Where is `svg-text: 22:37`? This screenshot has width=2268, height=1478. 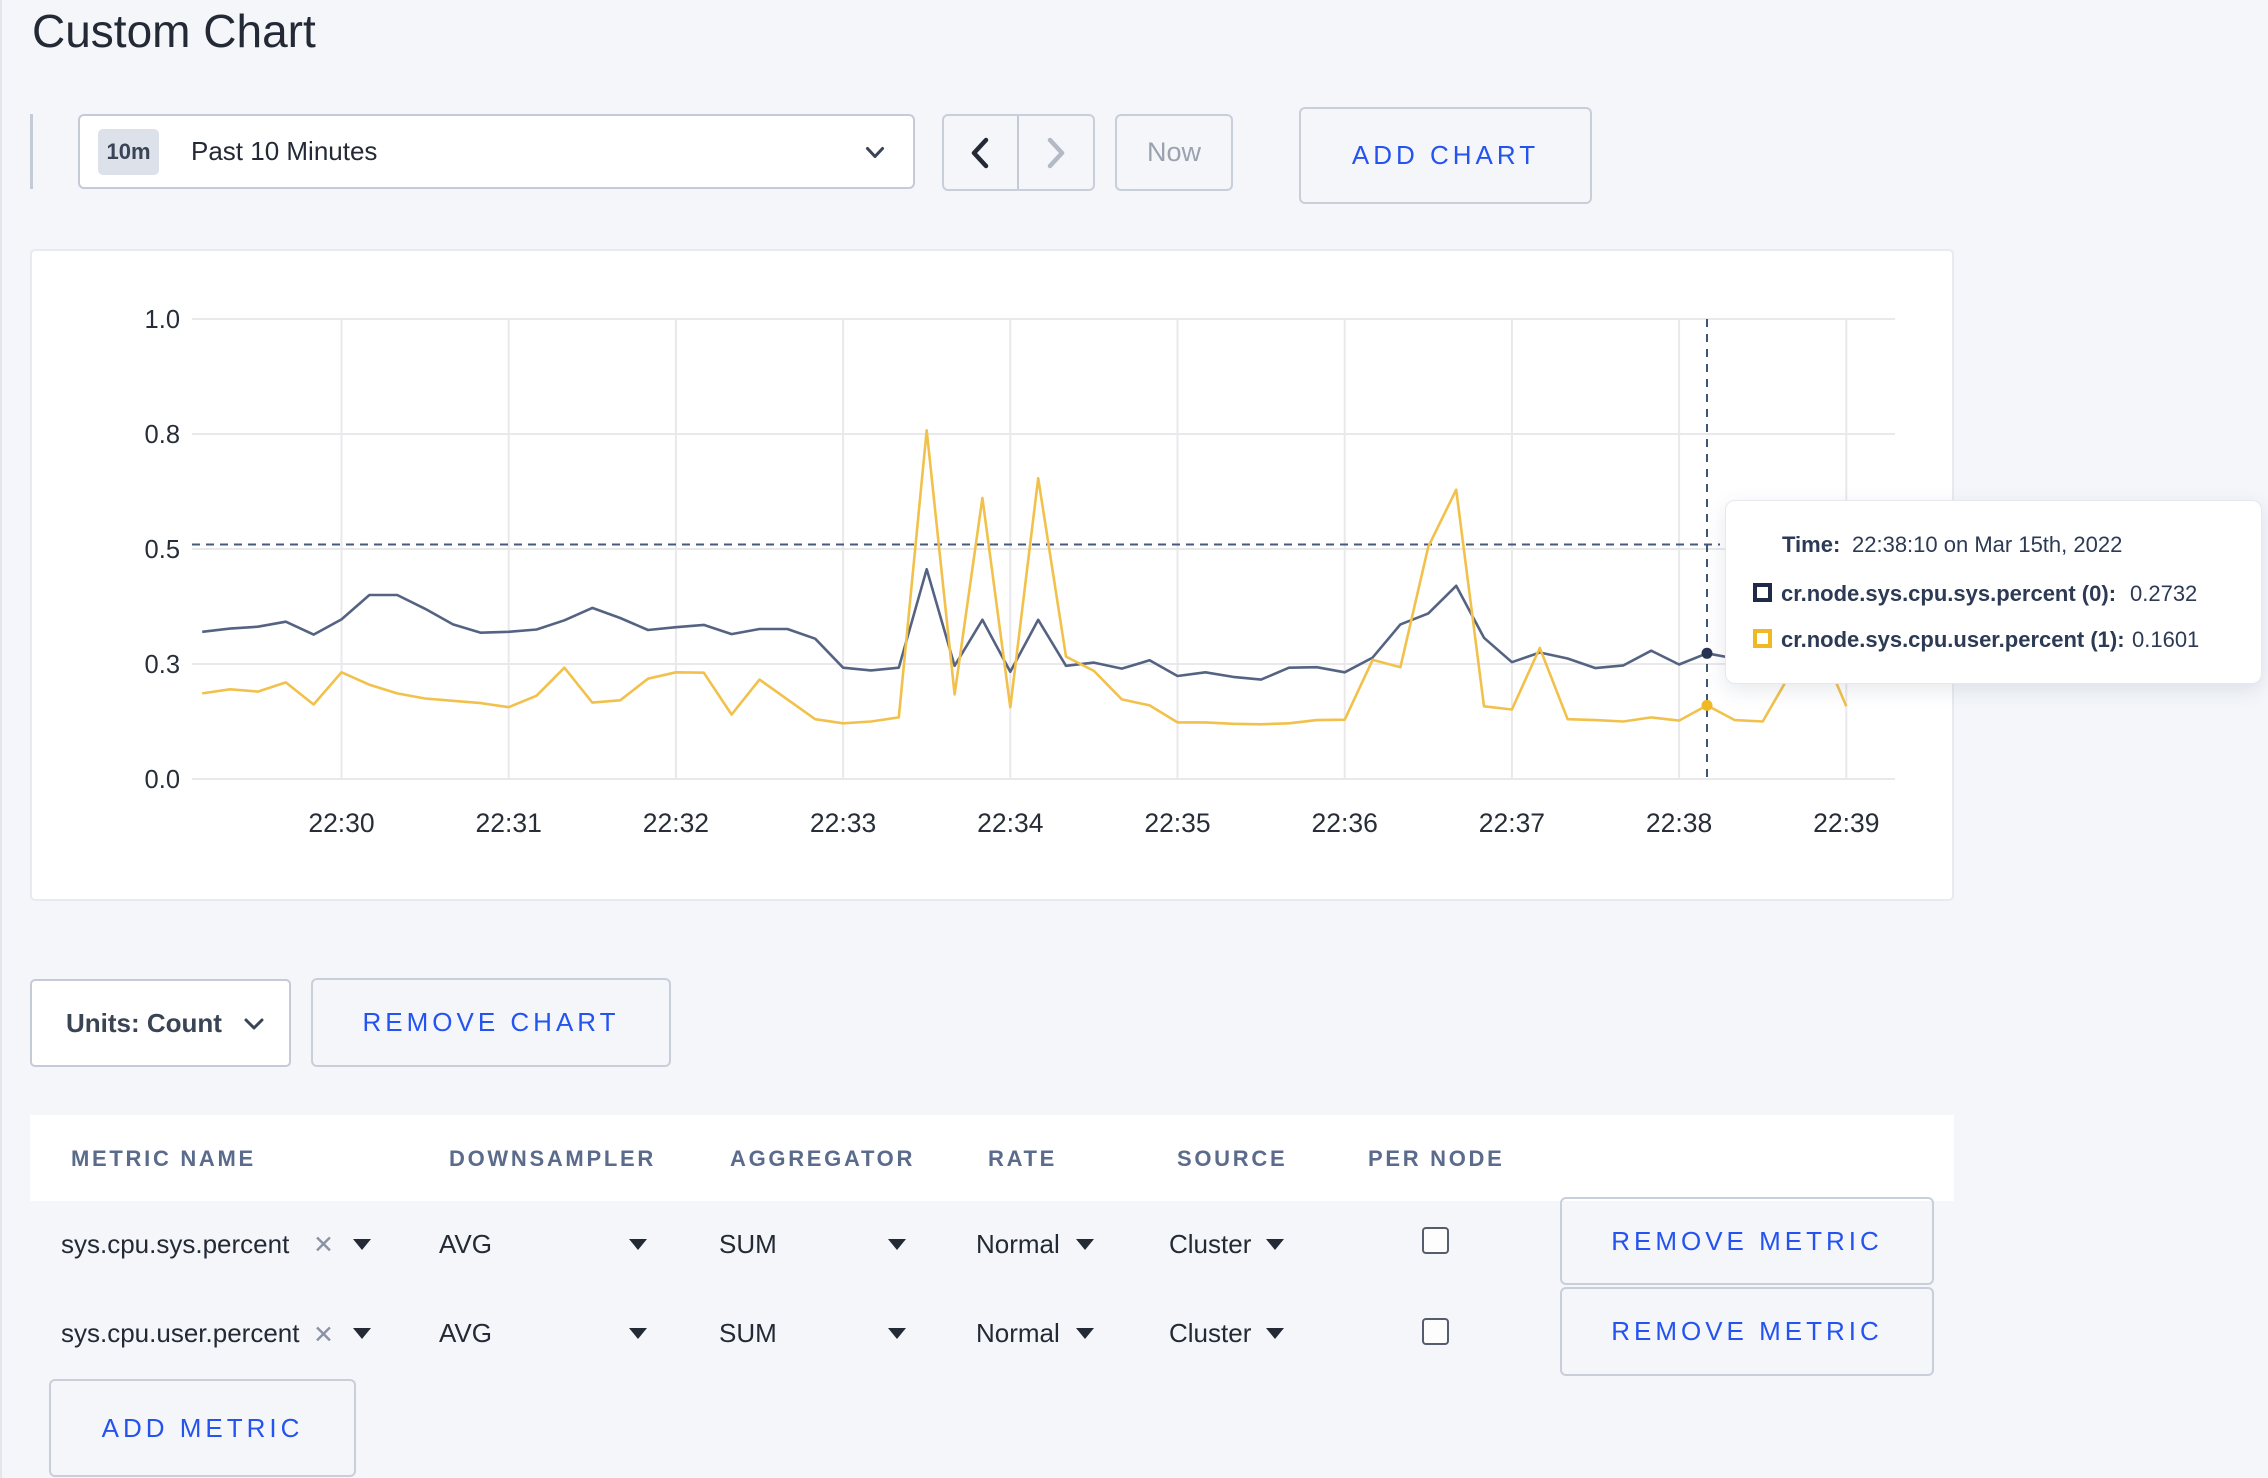
svg-text: 22:37 is located at coordinates (1512, 823).